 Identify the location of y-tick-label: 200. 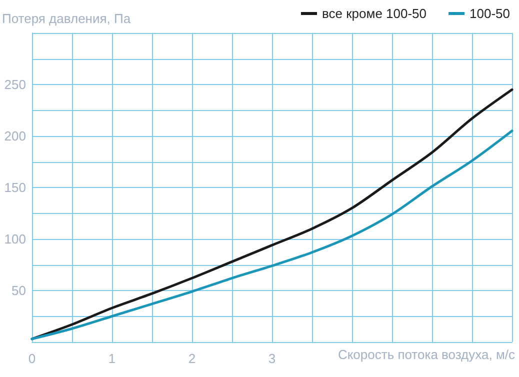
(15, 136).